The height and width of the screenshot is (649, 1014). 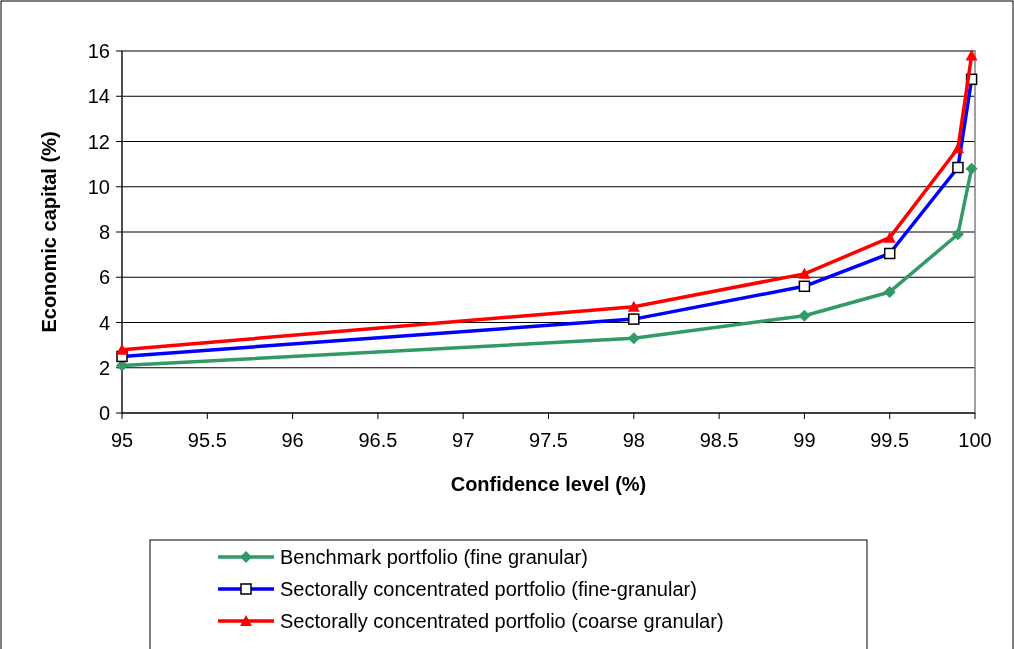 What do you see at coordinates (975, 440) in the screenshot?
I see `x-tick-label: 100` at bounding box center [975, 440].